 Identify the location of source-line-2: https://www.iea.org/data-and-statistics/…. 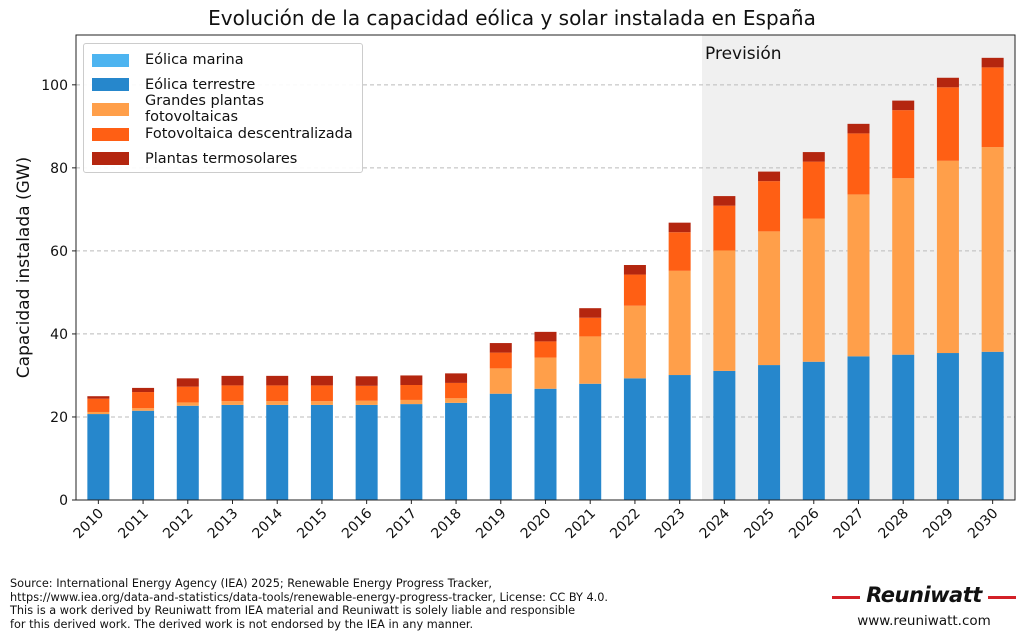
(309, 597).